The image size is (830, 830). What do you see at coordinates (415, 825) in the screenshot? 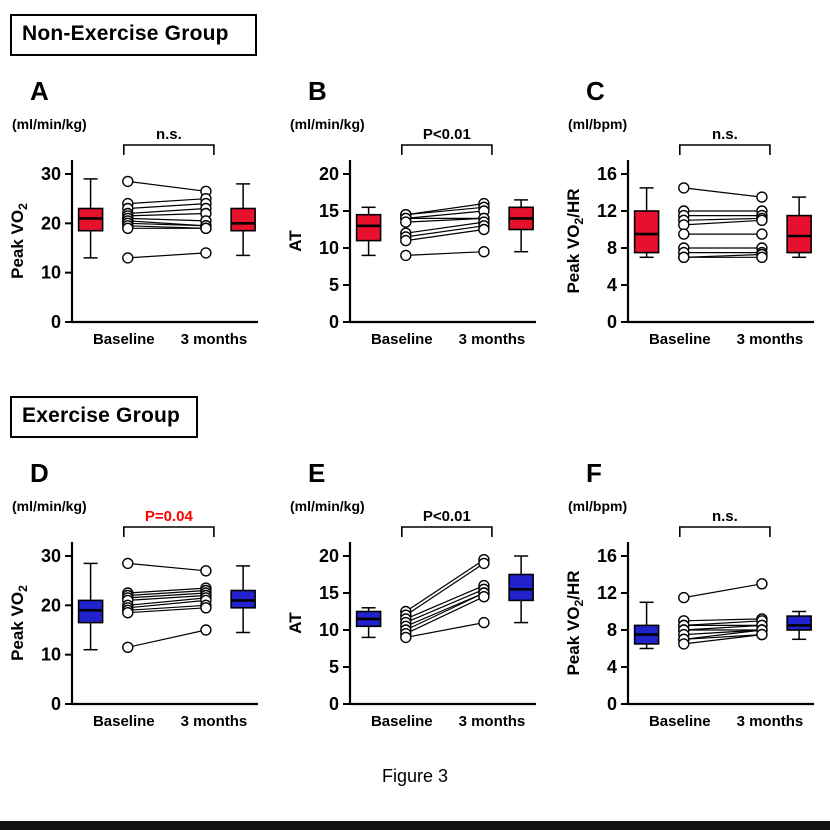
I see `bottom-bar` at bounding box center [415, 825].